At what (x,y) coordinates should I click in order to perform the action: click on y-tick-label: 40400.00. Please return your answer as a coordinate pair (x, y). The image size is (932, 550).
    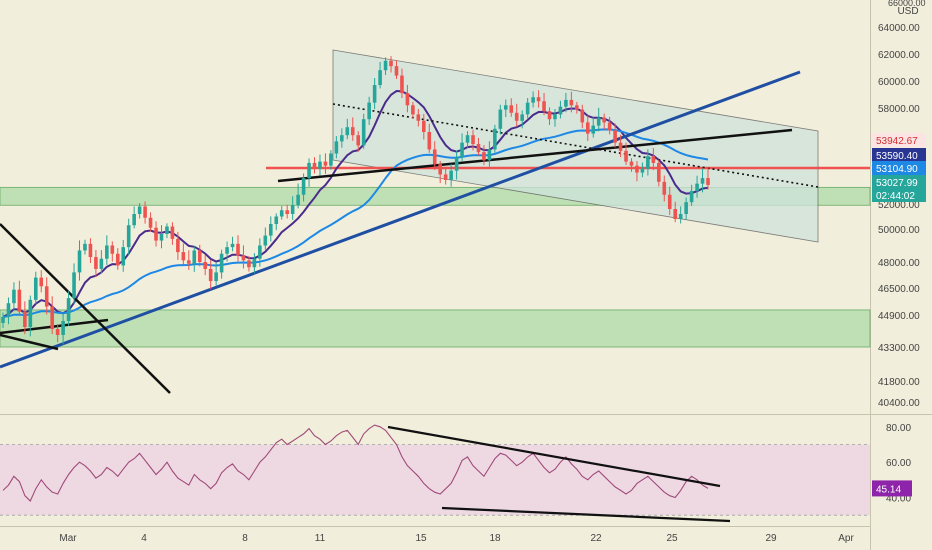
    Looking at the image, I should click on (899, 403).